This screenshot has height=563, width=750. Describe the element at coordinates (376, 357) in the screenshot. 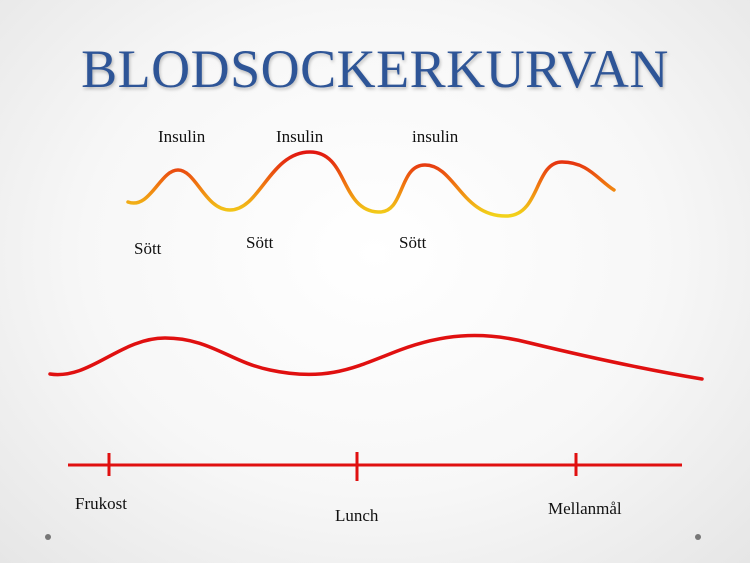

I see `stable-blood-sugar-curve` at that location.